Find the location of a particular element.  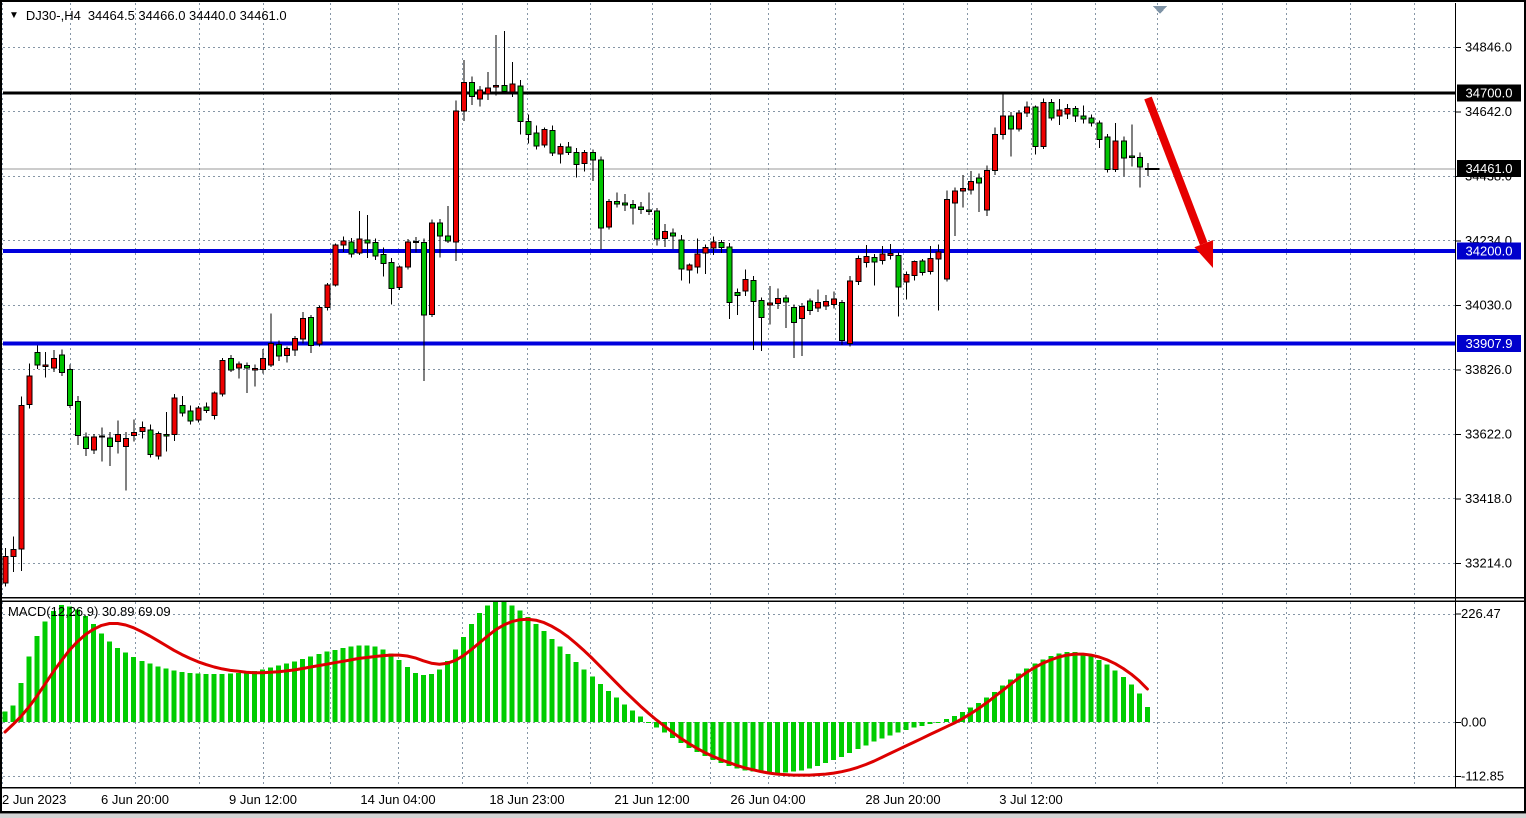

price-axis-label: 33418.0 is located at coordinates (1488, 498).